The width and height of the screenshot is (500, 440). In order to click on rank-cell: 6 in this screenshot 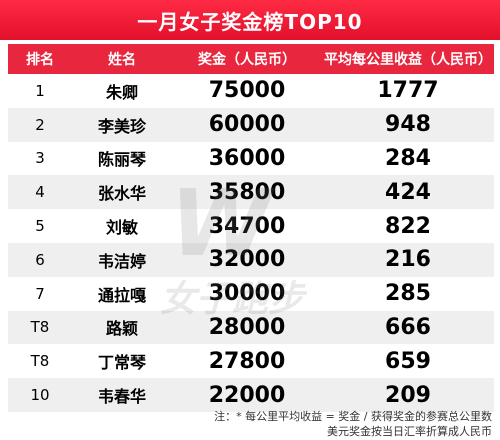, I will do `click(40, 259)`.